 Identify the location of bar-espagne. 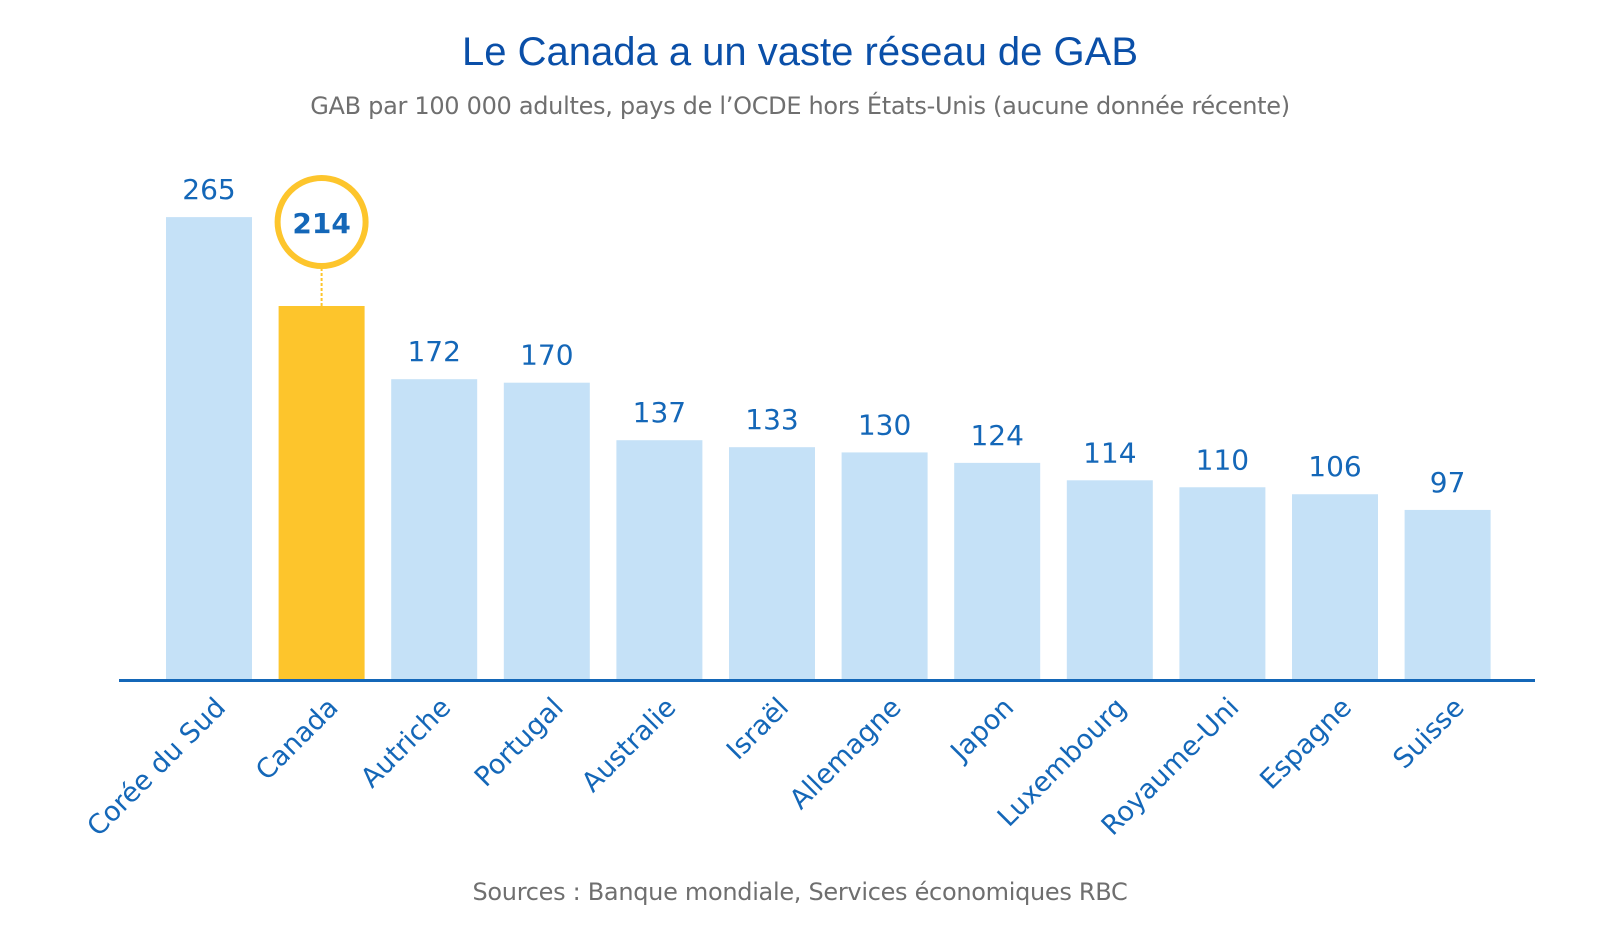
(1335, 586).